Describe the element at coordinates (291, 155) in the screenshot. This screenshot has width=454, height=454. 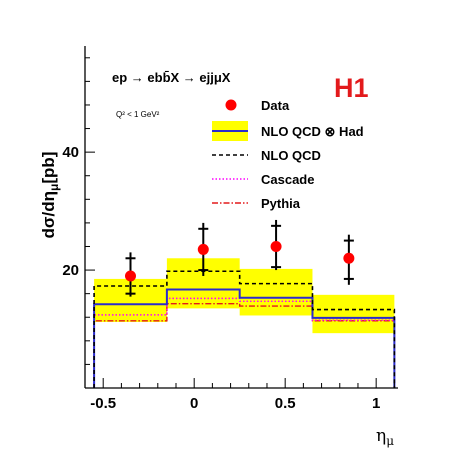
I see `legend-label-nlo-qcd: NLO QCD` at that location.